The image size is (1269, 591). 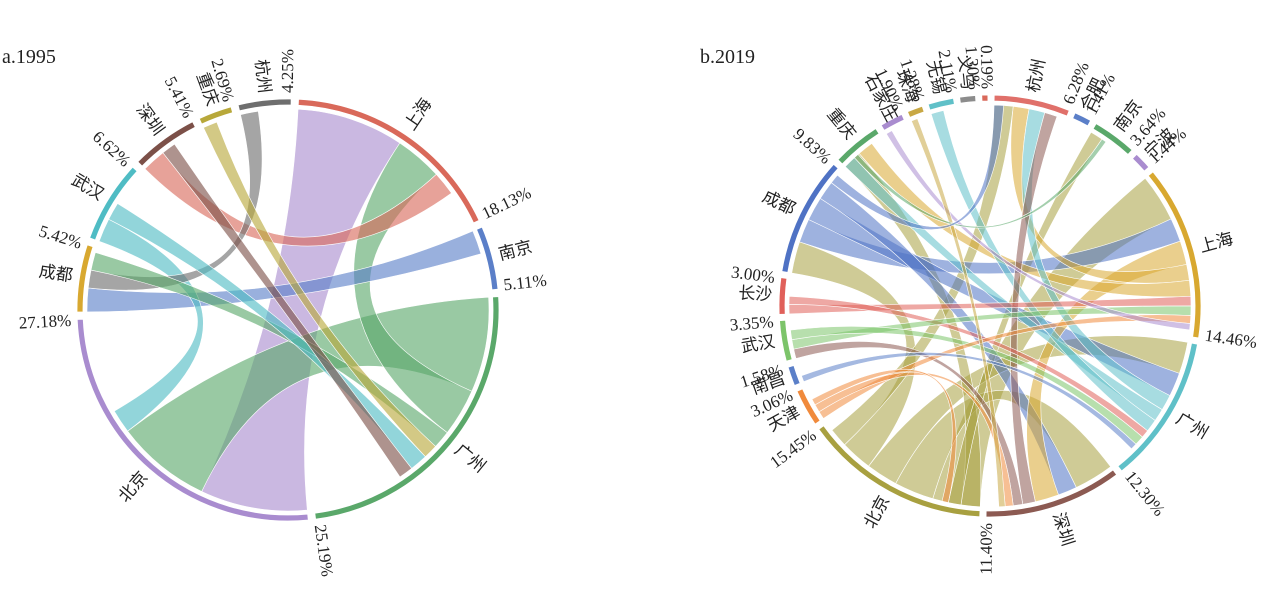 What do you see at coordinates (287, 71) in the screenshot?
I see `node-percentage: 4.25%` at bounding box center [287, 71].